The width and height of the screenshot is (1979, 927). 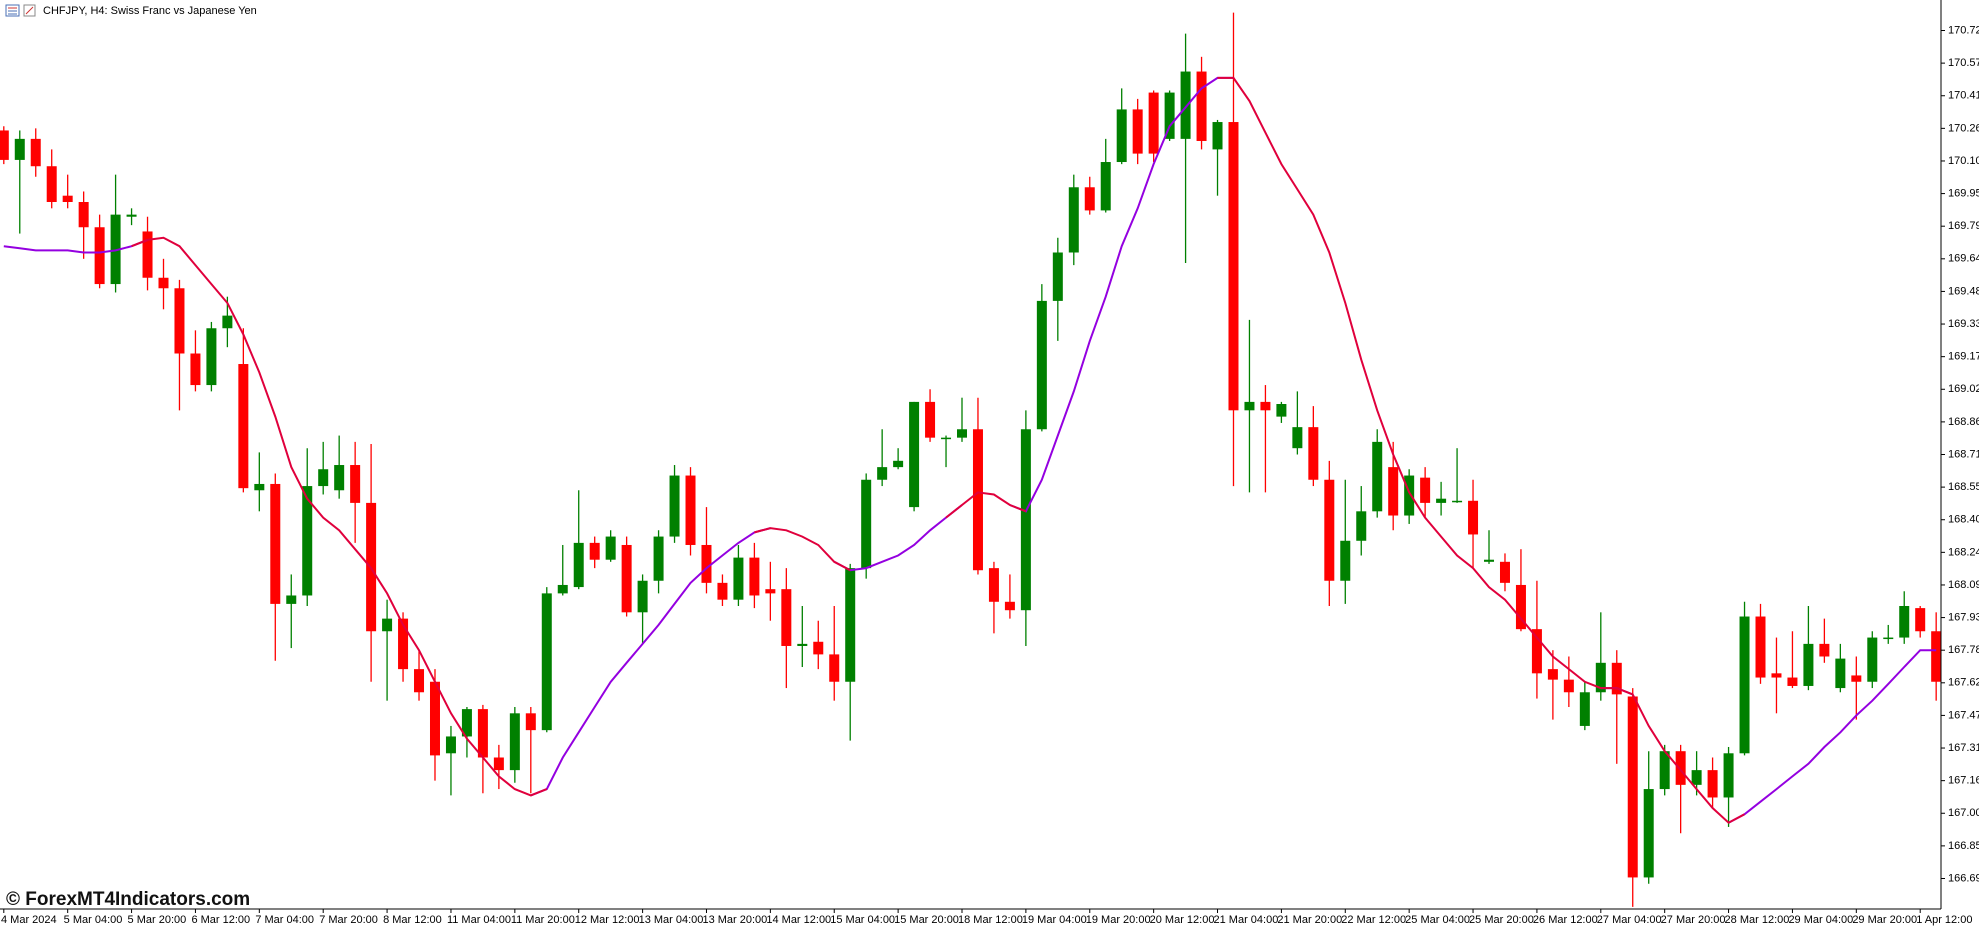 I want to click on y-tick-label: 166.695, so click(x=1963, y=878).